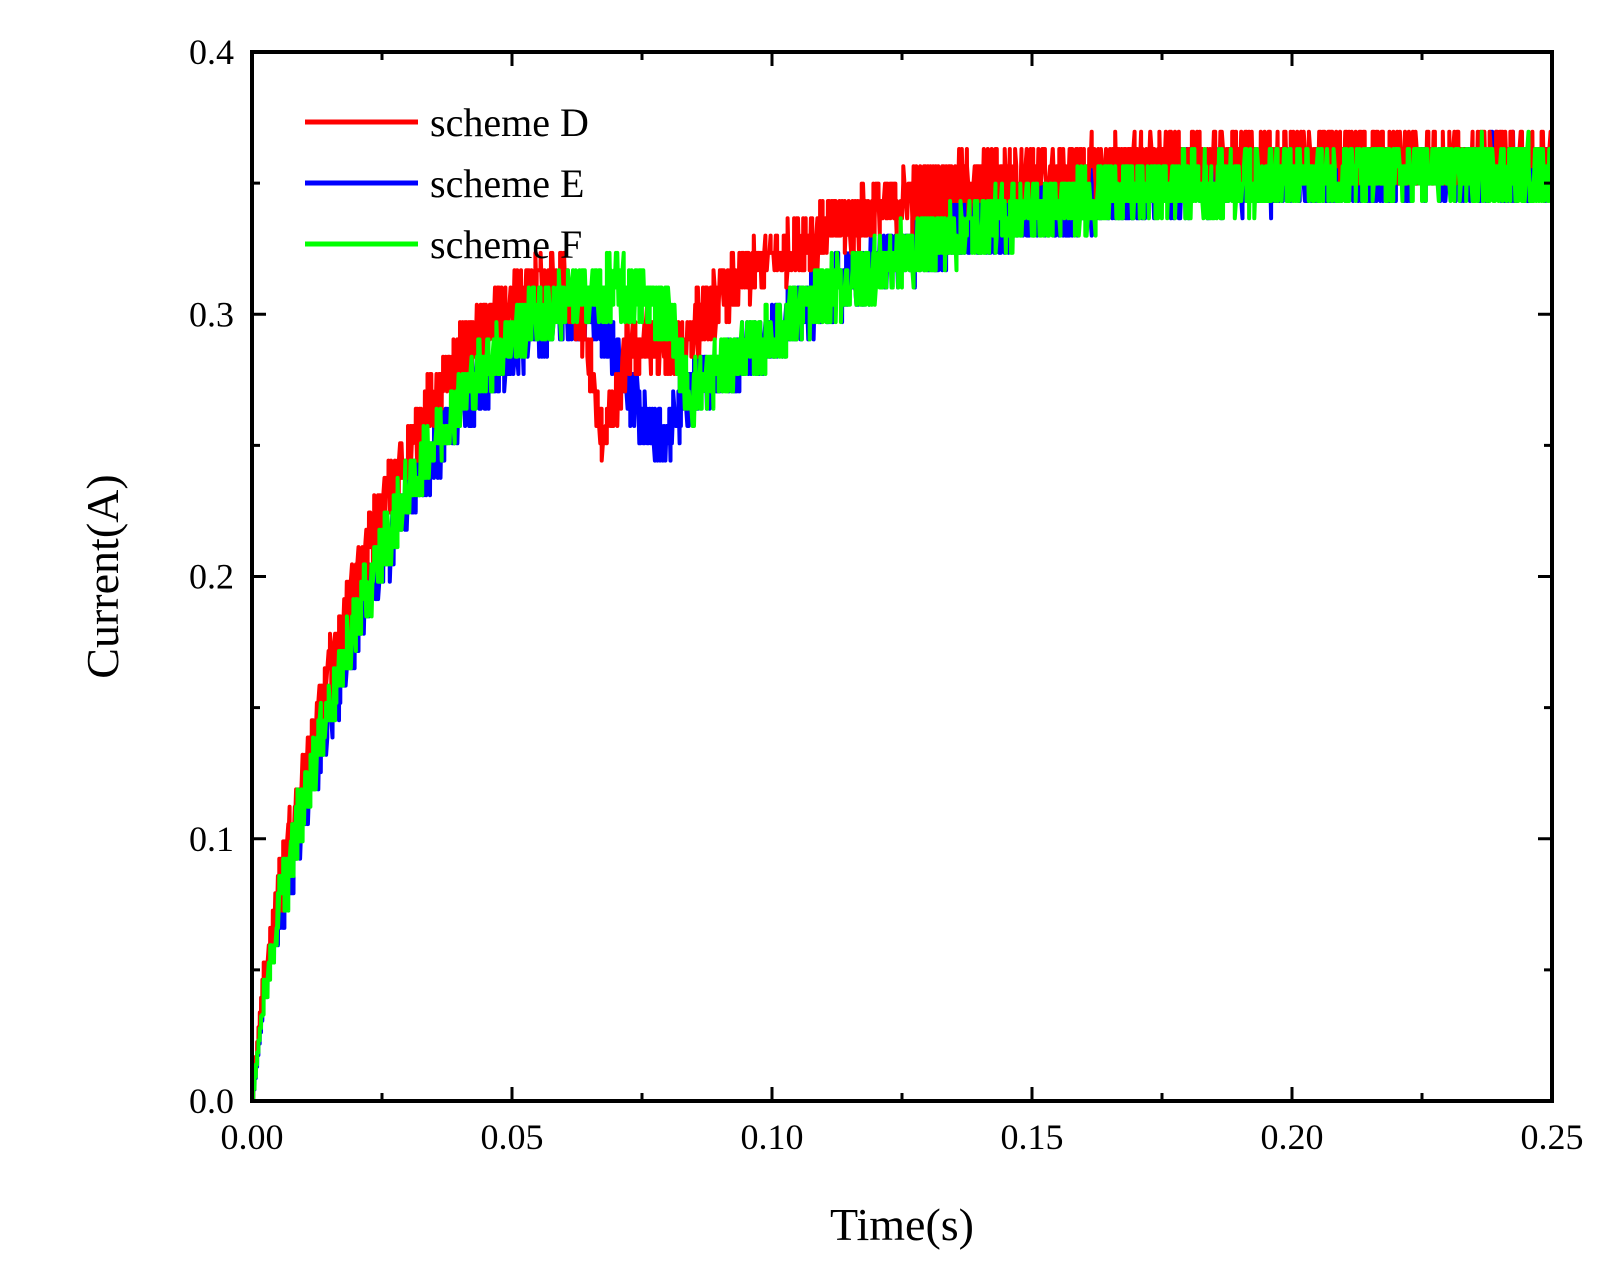  What do you see at coordinates (211, 314) in the screenshot?
I see `y-tick-label: 0.3` at bounding box center [211, 314].